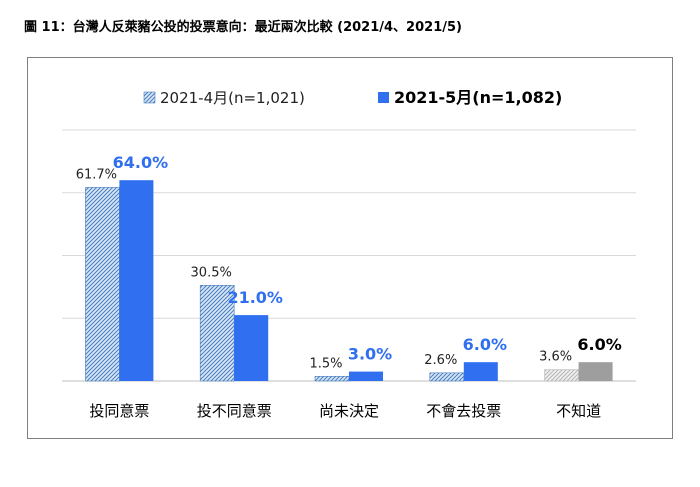 The height and width of the screenshot is (487, 700). Describe the element at coordinates (234, 411) in the screenshot. I see `category-label-1: 投不同意票` at that location.